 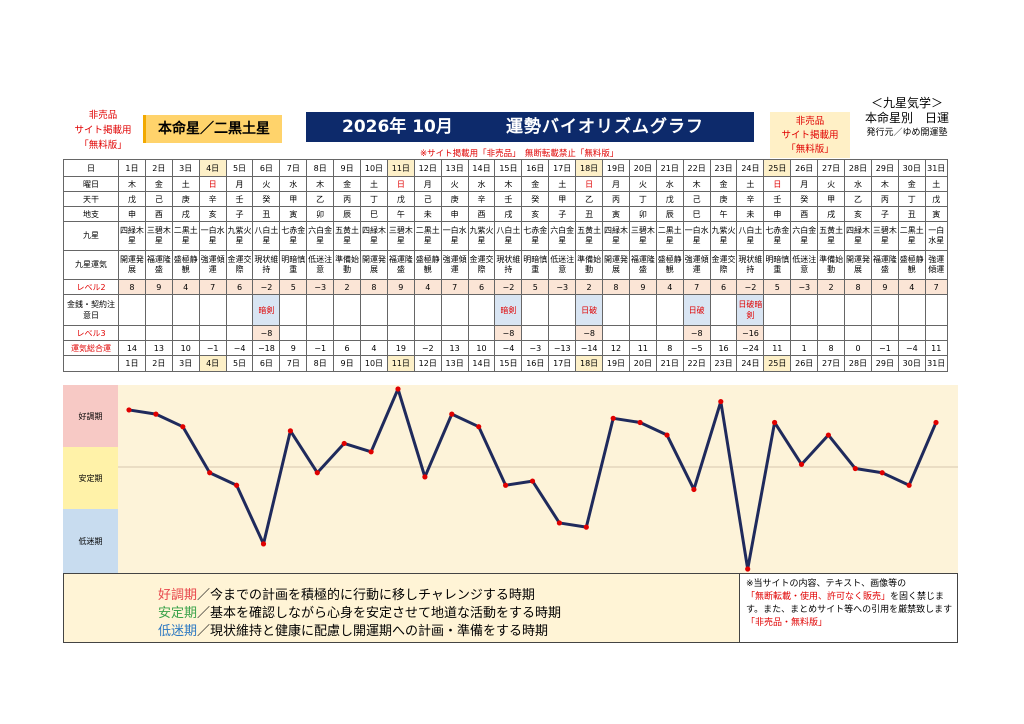 What do you see at coordinates (508, 348) in the screenshot?
I see `total-cell: −4` at bounding box center [508, 348].